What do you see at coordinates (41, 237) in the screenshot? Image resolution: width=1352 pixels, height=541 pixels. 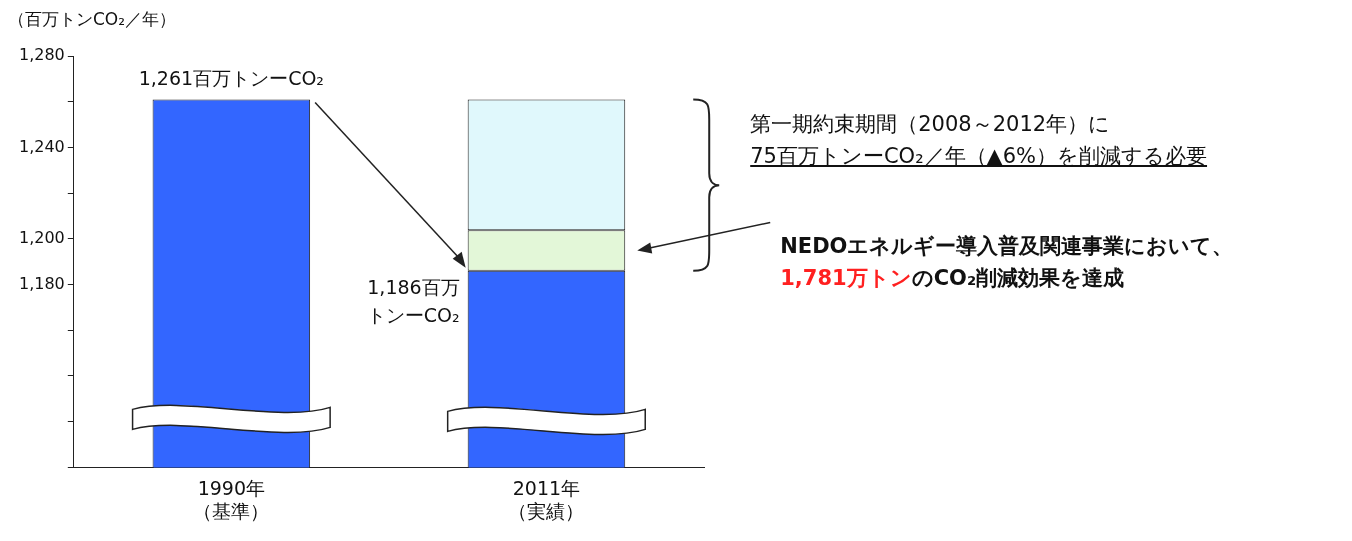 I see `y-tick-label: 1,200` at bounding box center [41, 237].